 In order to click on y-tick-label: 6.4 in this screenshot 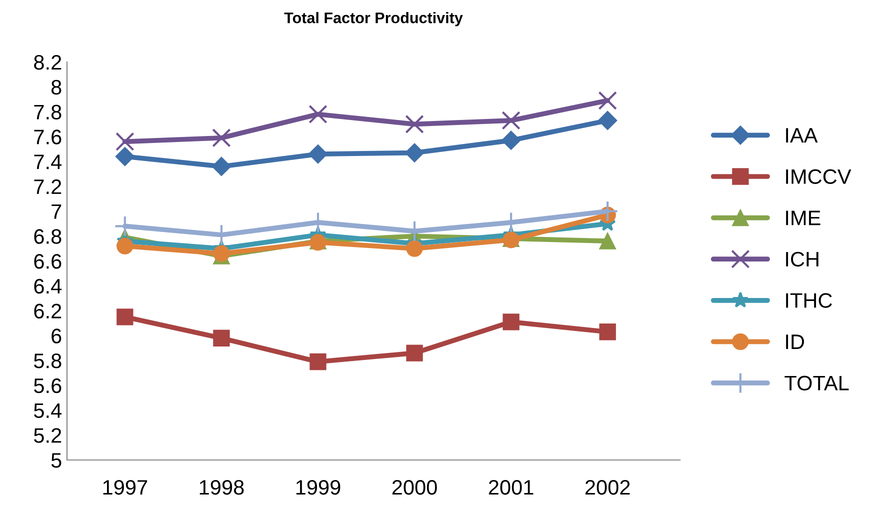, I will do `click(48, 286)`.